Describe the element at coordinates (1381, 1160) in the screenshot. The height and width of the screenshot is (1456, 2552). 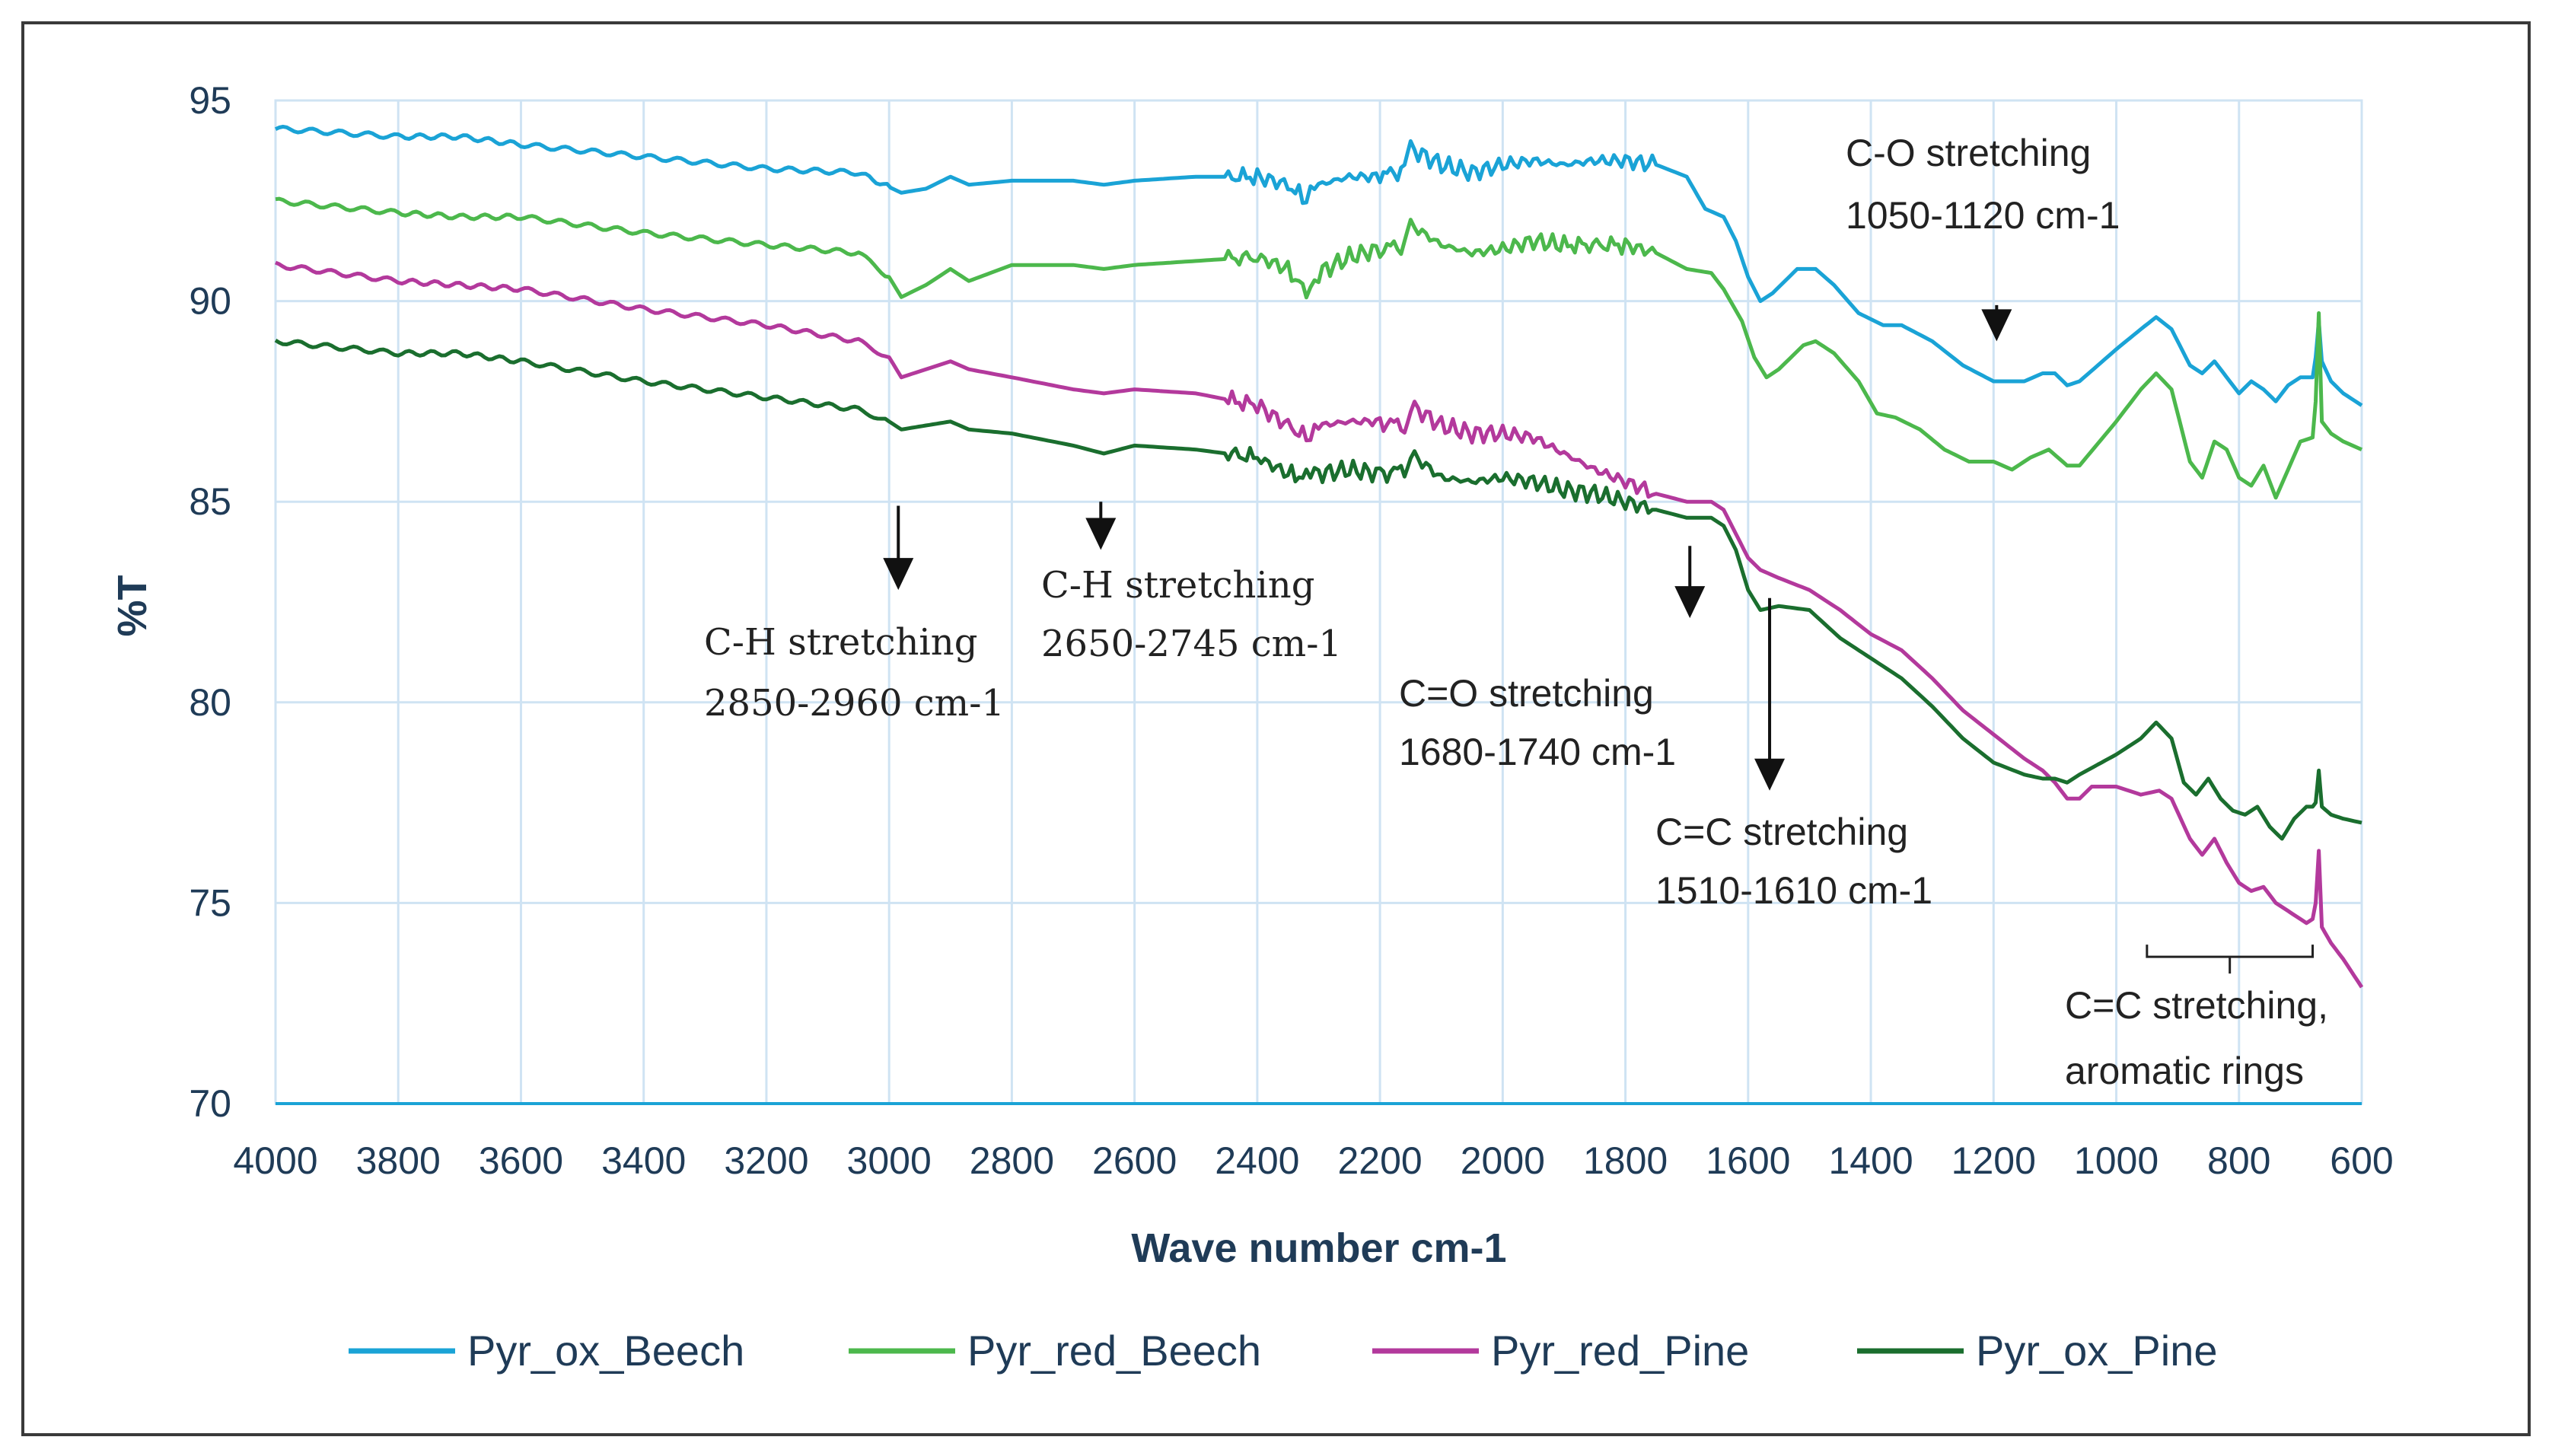
I see `x-tick-label: 2200` at that location.